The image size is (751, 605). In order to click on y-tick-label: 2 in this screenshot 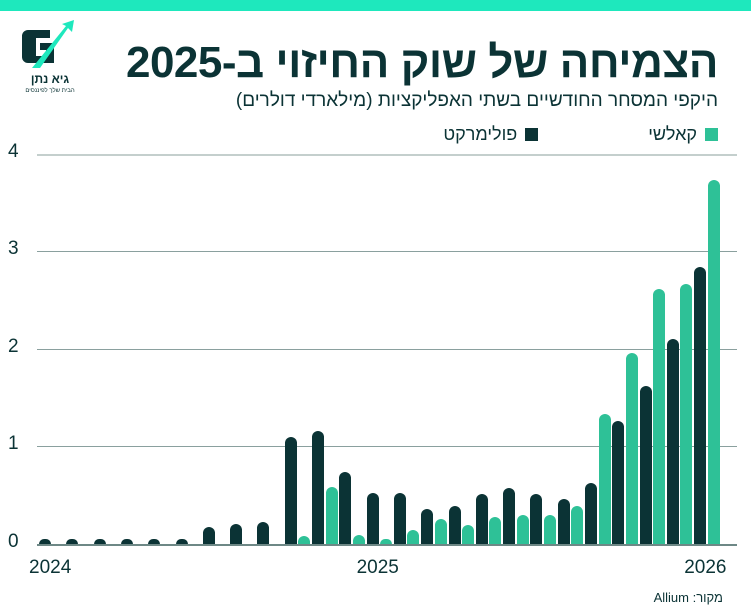, I will do `click(13, 346)`.